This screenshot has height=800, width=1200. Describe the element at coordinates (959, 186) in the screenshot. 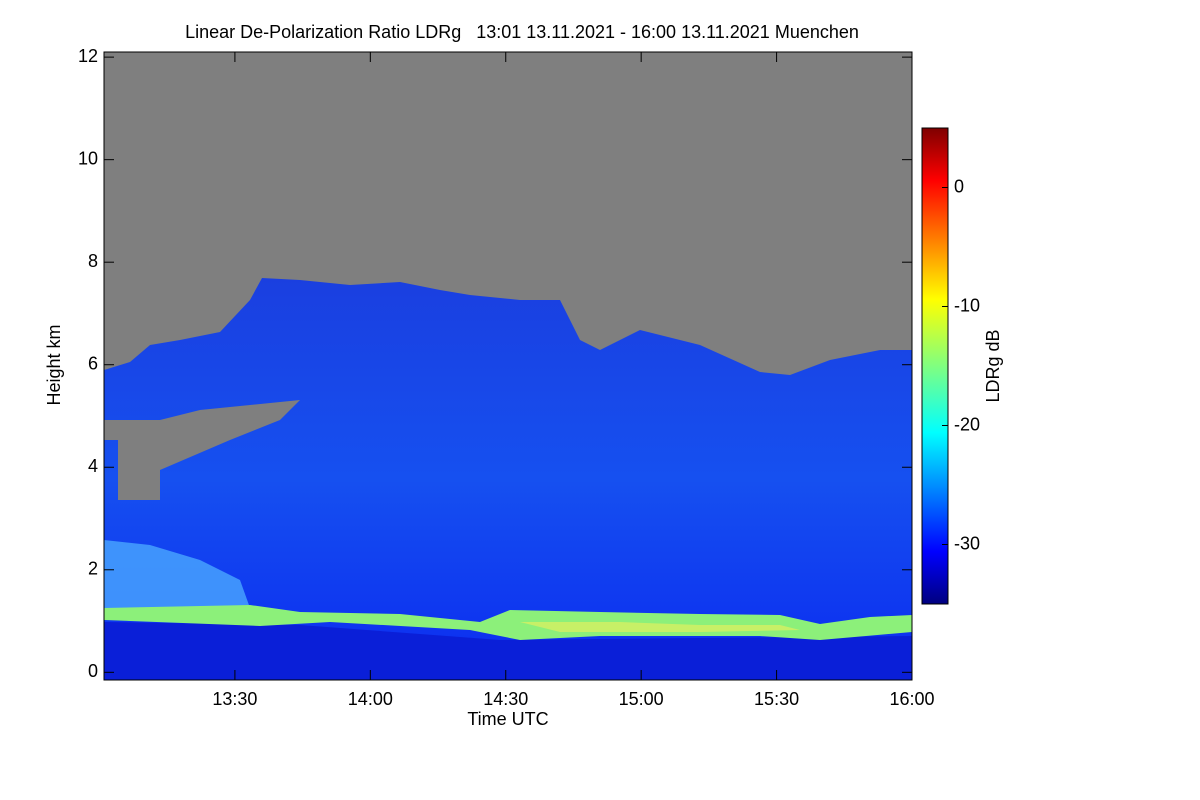

I see `colorbar-tick-label: 0` at that location.